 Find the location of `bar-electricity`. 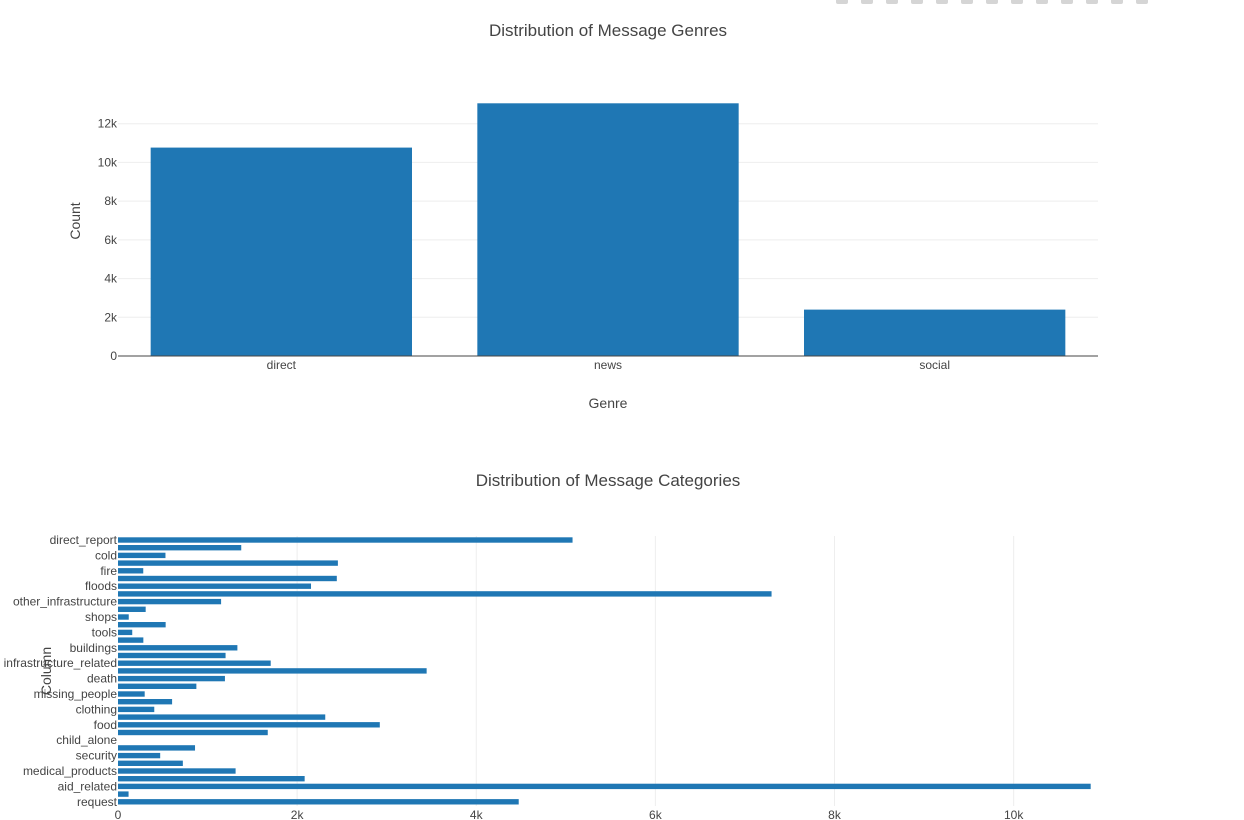

bar-electricity is located at coordinates (142, 625).